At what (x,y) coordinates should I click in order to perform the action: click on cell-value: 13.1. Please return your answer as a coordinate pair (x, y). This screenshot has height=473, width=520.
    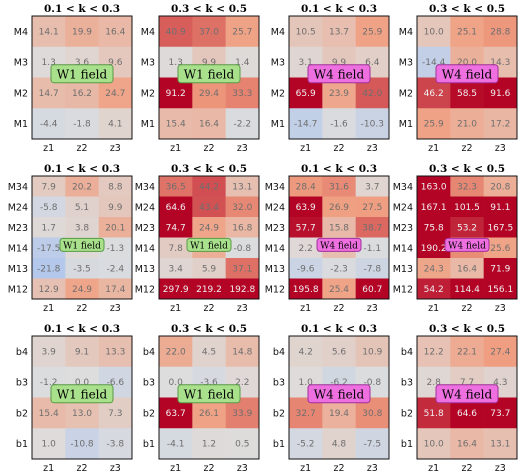
    Looking at the image, I should click on (242, 187).